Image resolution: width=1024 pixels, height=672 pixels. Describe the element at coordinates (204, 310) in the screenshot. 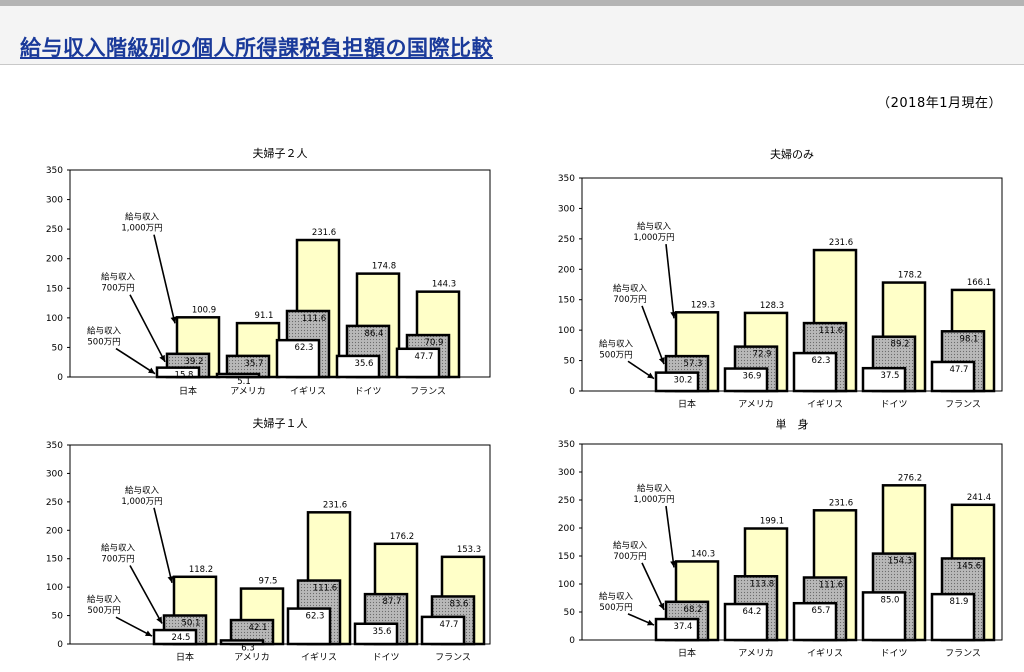

I see `data-label-japan-high: 100.9` at that location.